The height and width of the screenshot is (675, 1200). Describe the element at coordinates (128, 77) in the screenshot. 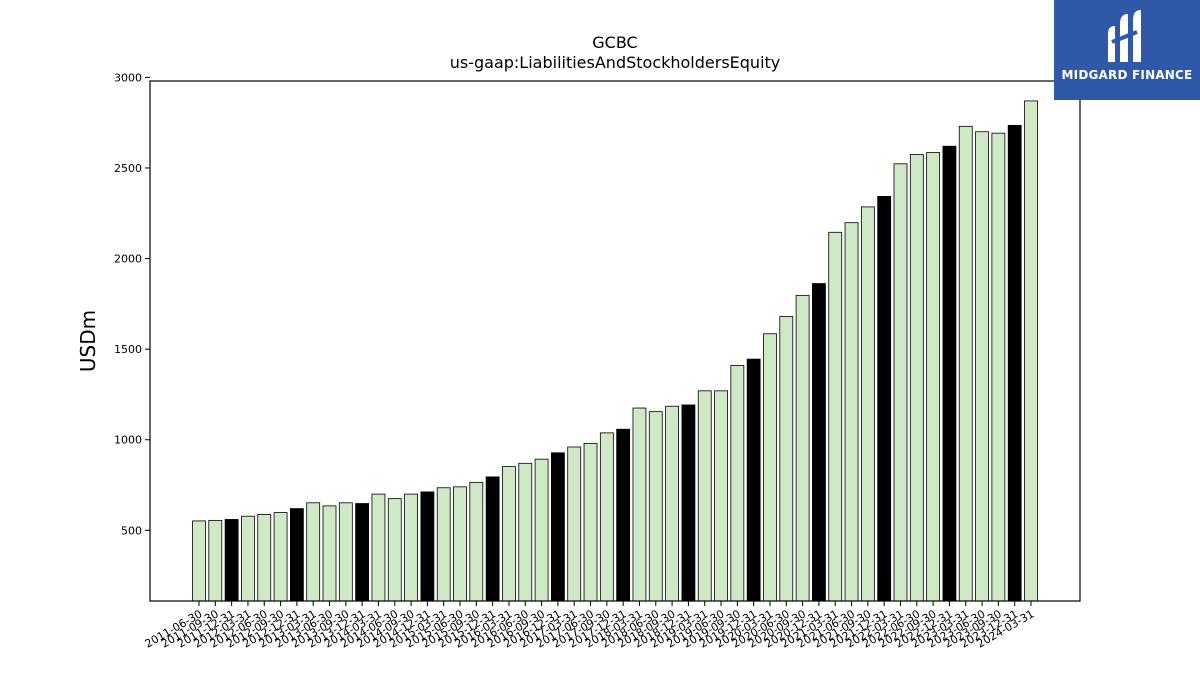

I see `y-tick-label: 3000` at that location.